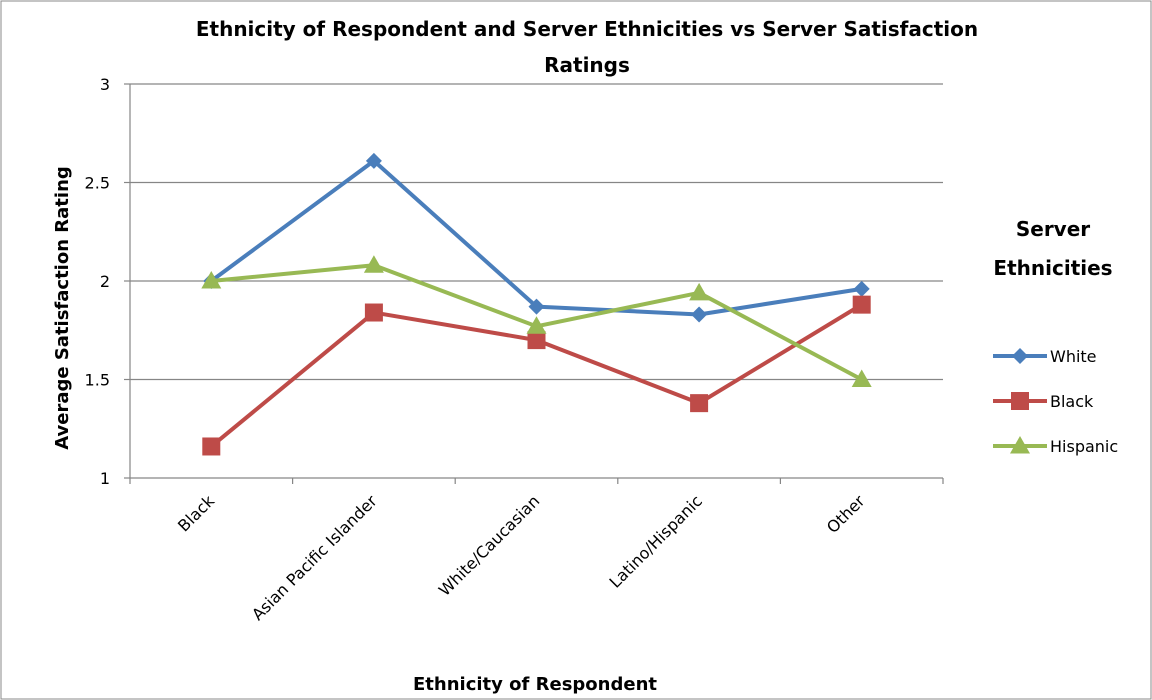 The height and width of the screenshot is (700, 1152). What do you see at coordinates (97, 183) in the screenshot?
I see `y-tick-label: 2.5` at bounding box center [97, 183].